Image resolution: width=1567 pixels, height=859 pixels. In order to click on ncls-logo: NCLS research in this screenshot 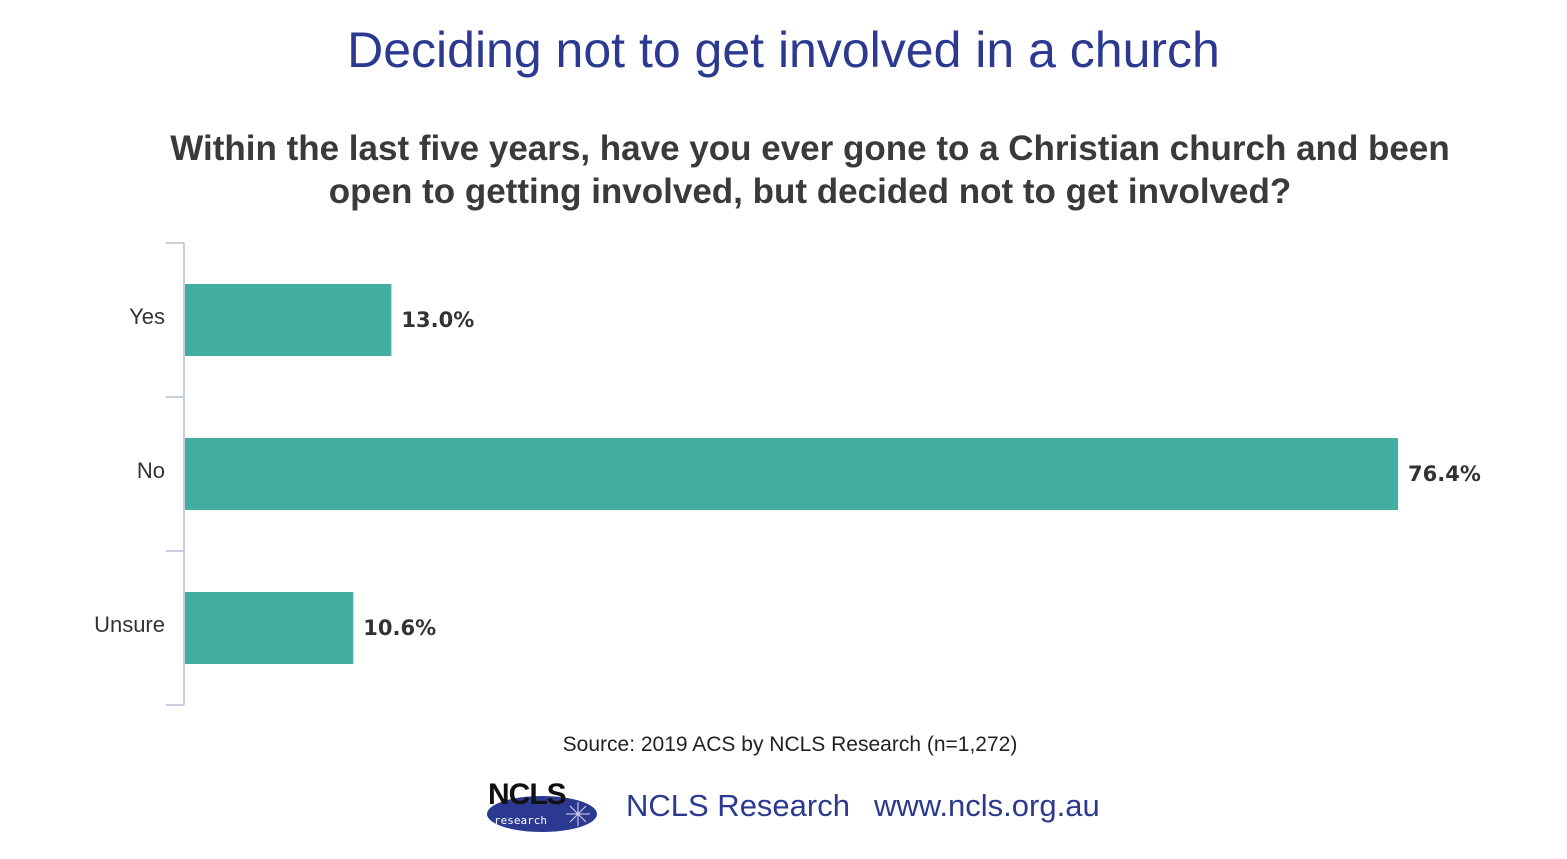, I will do `click(542, 806)`.